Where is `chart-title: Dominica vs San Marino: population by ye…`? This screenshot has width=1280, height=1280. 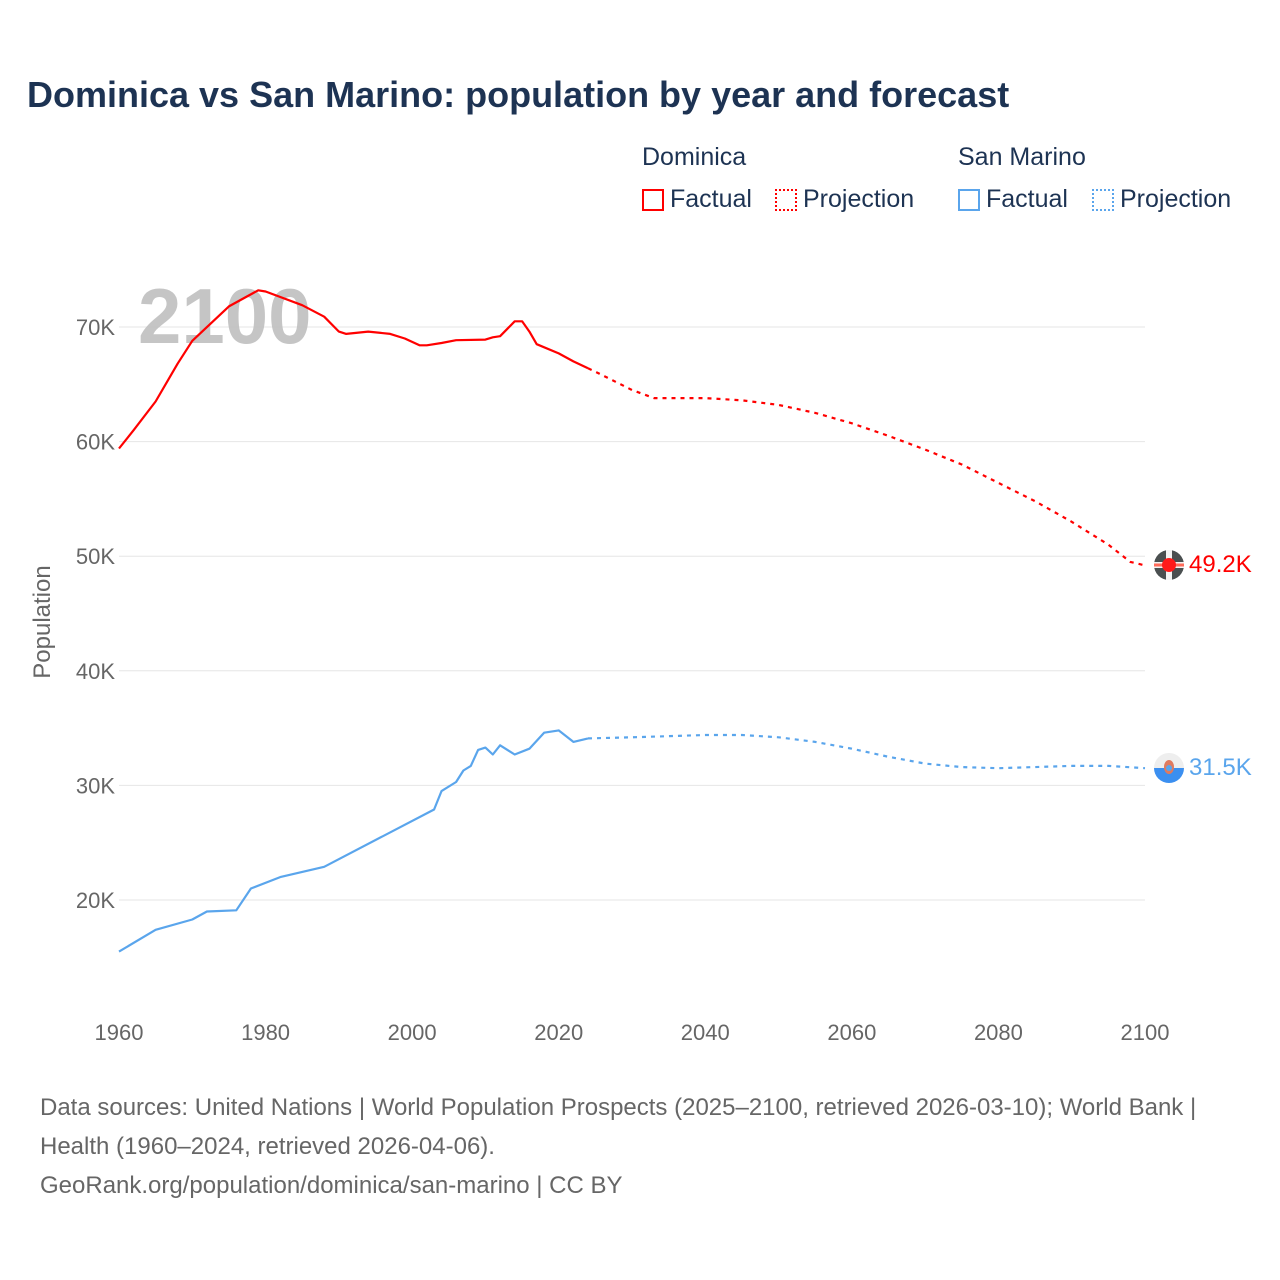 chart-title: Dominica vs San Marino: population by ye… is located at coordinates (518, 94).